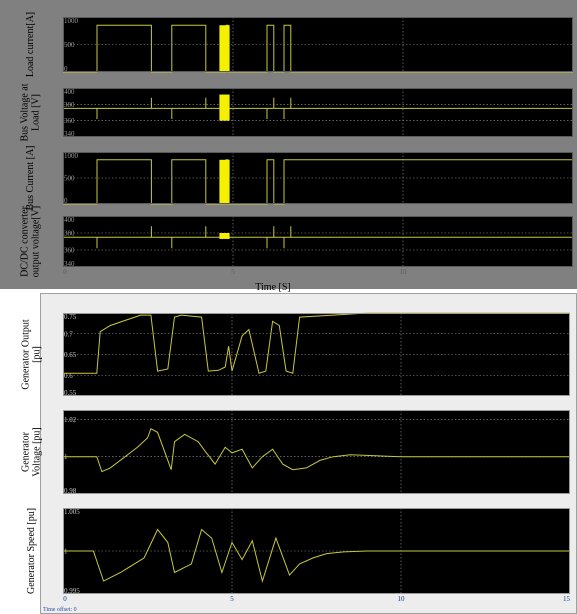  What do you see at coordinates (68, 376) in the screenshot?
I see `bottom-y-tick-label: 0.6` at bounding box center [68, 376].